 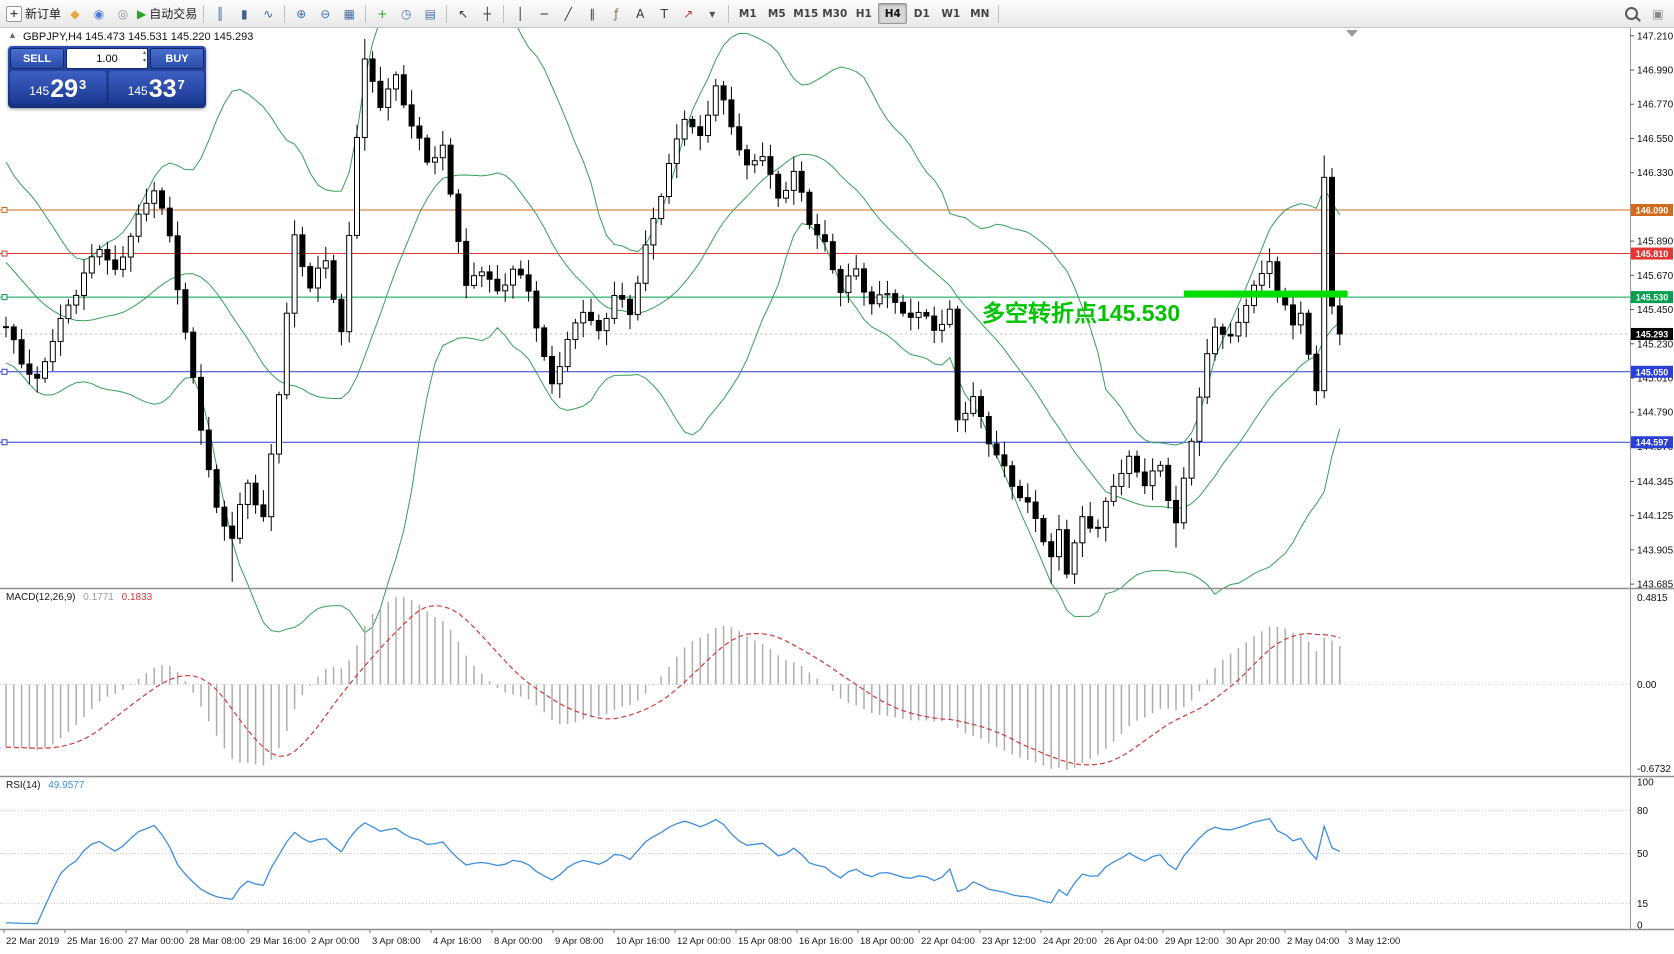 What do you see at coordinates (1645, 783) in the screenshot?
I see `svg-text: 100` at bounding box center [1645, 783].